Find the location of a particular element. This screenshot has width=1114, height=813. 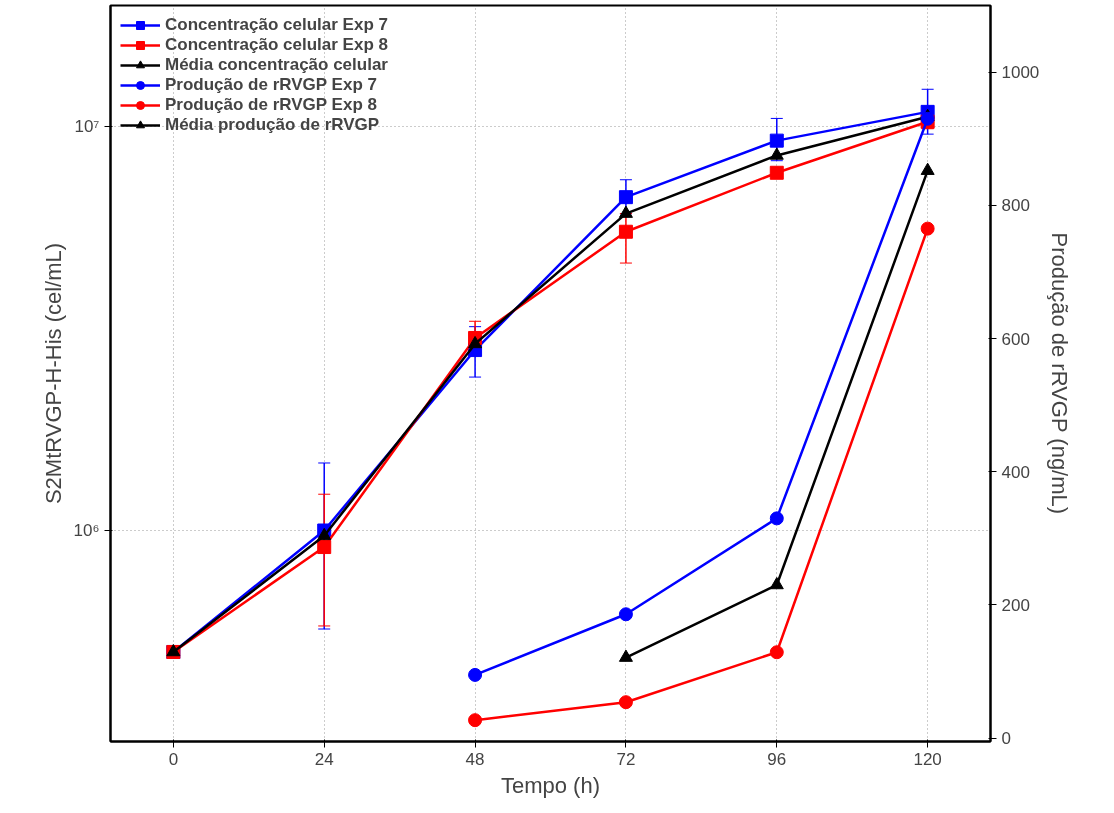

y2-tick-label: 600 is located at coordinates (1015, 339).